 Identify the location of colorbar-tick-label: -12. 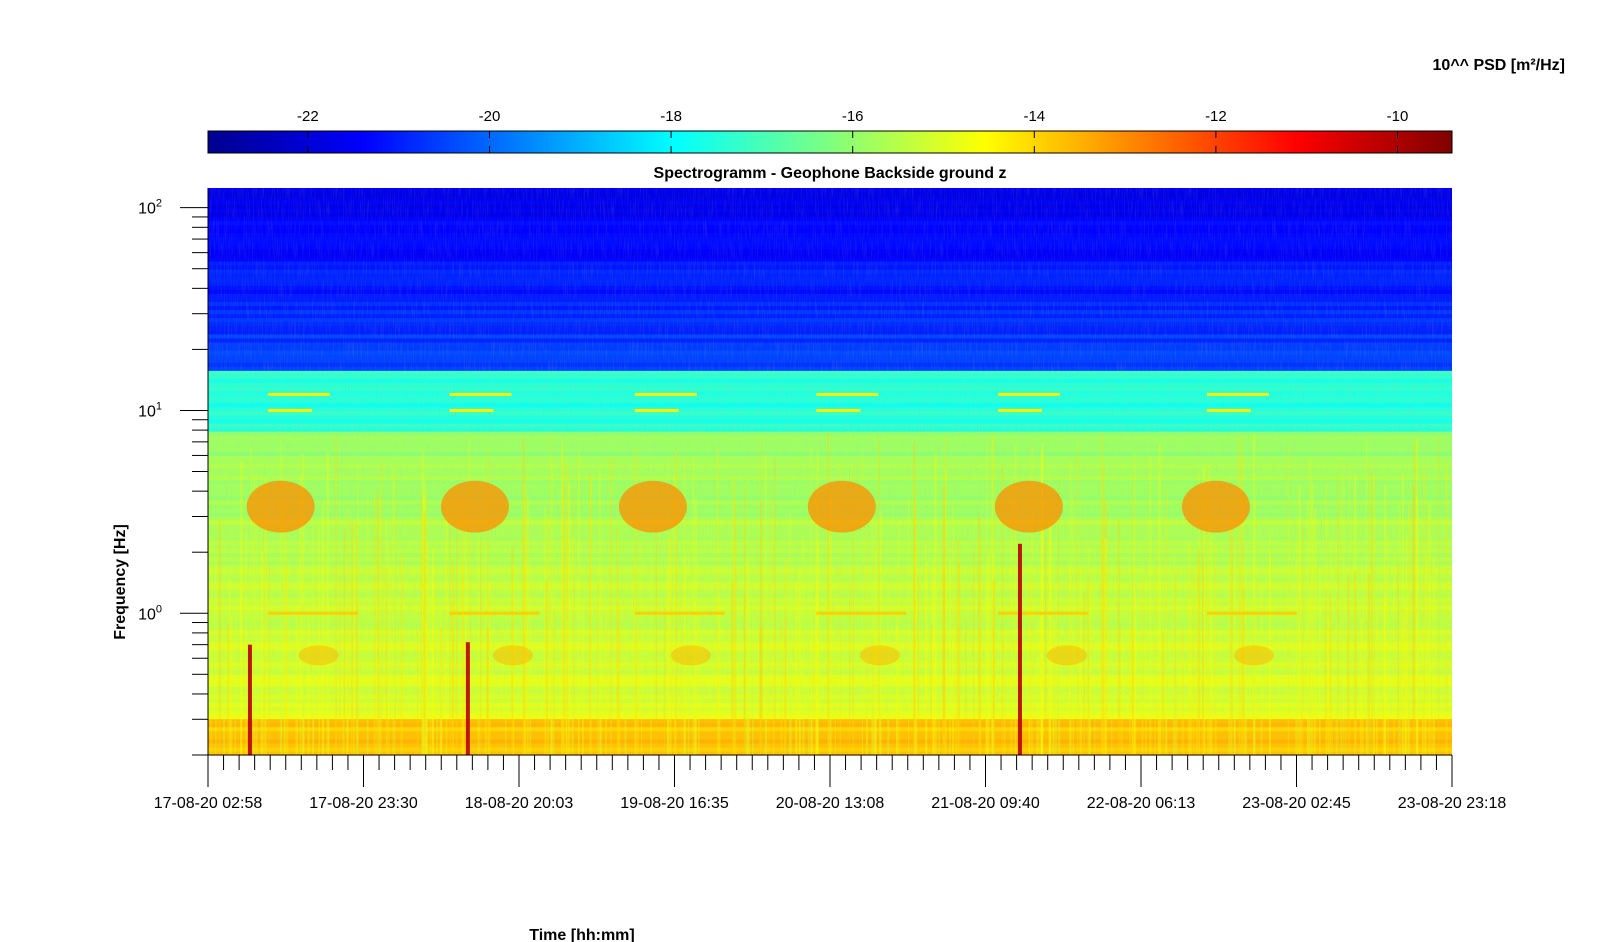
(1216, 116).